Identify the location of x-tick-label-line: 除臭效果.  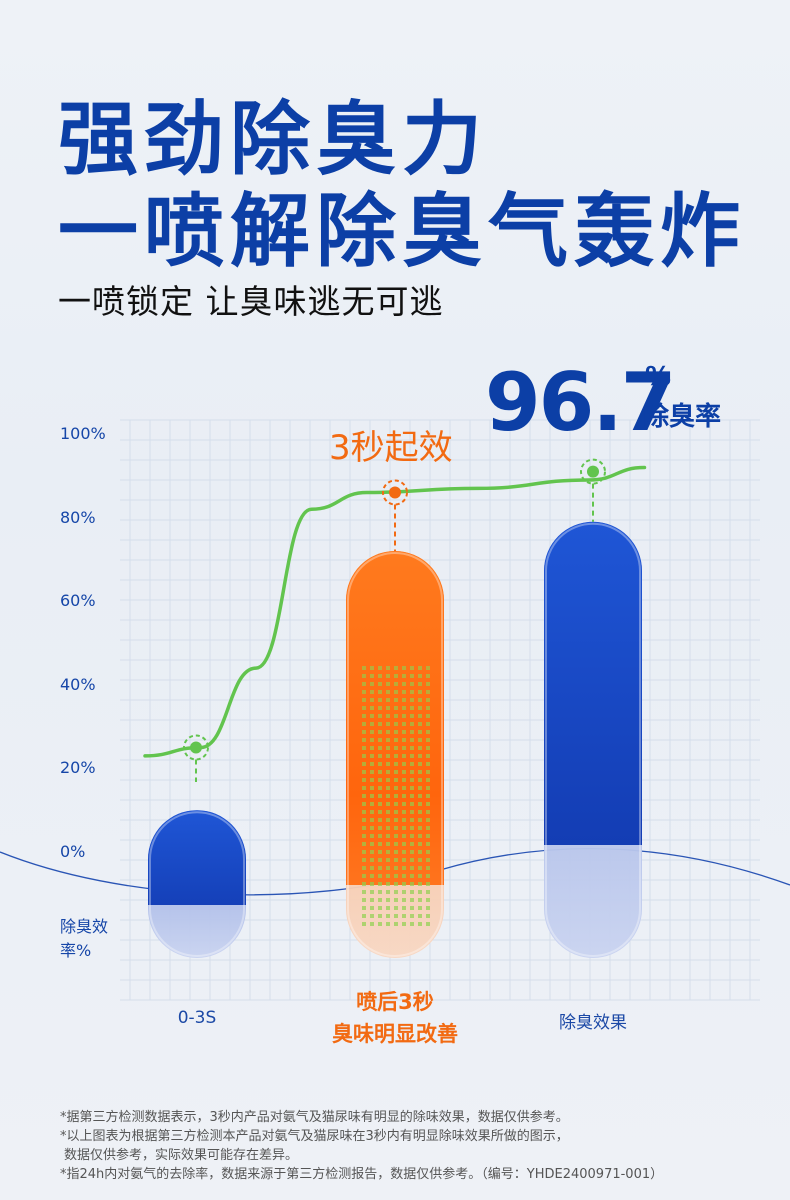
(593, 1023).